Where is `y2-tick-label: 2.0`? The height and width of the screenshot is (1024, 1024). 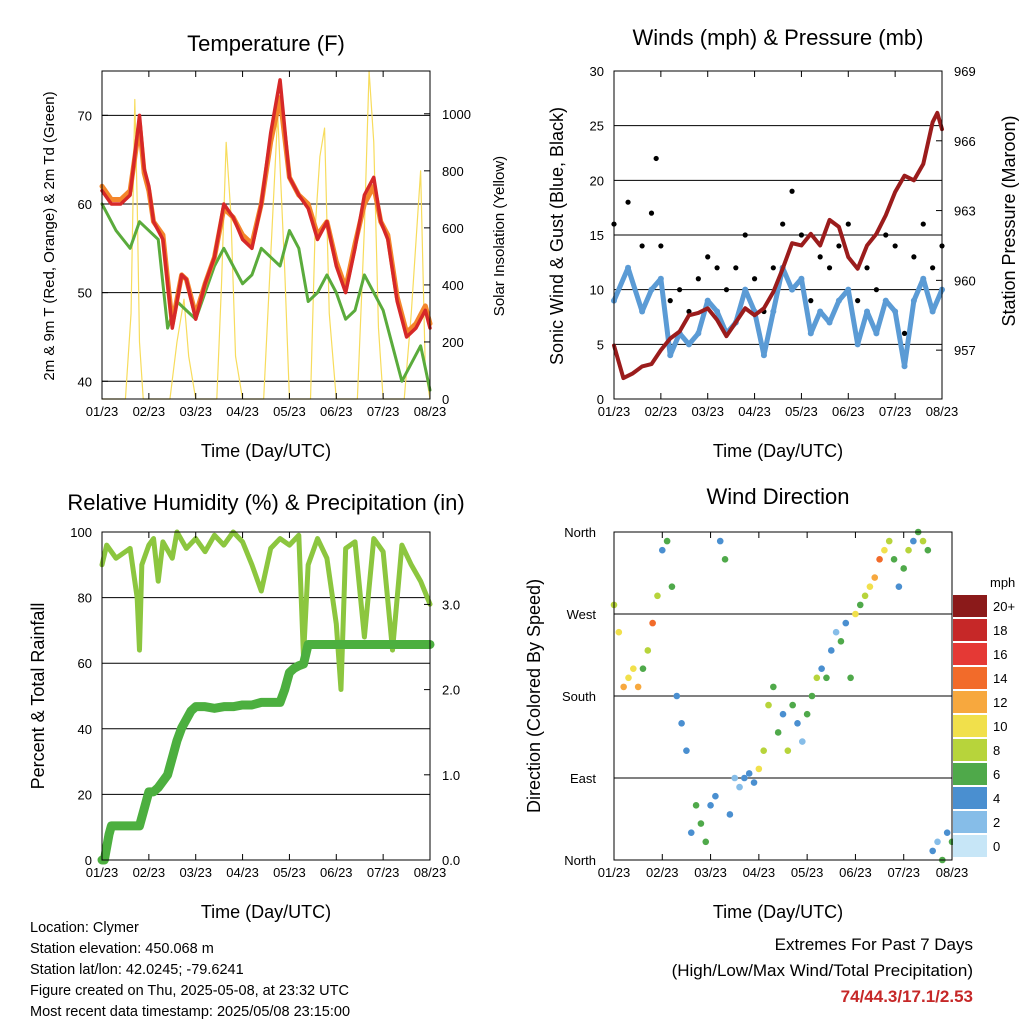
y2-tick-label: 2.0 is located at coordinates (451, 690).